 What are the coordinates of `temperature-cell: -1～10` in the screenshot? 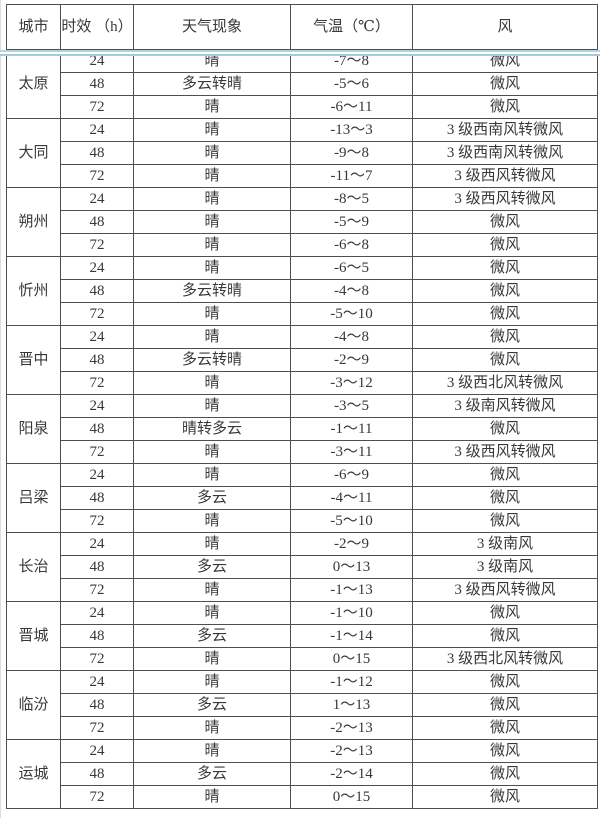 It's located at (351, 613).